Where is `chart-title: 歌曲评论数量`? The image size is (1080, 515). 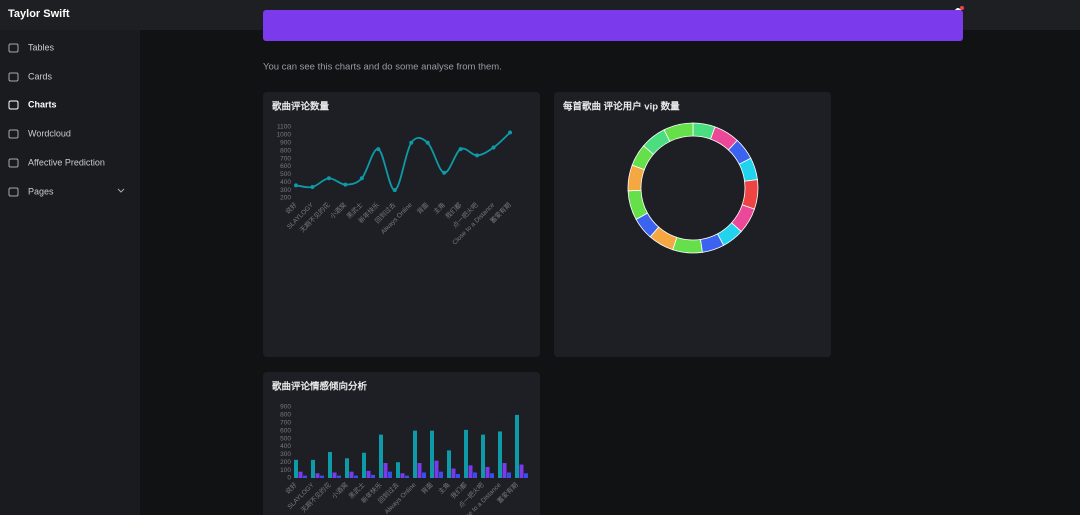
chart-title: 歌曲评论数量 is located at coordinates (301, 107).